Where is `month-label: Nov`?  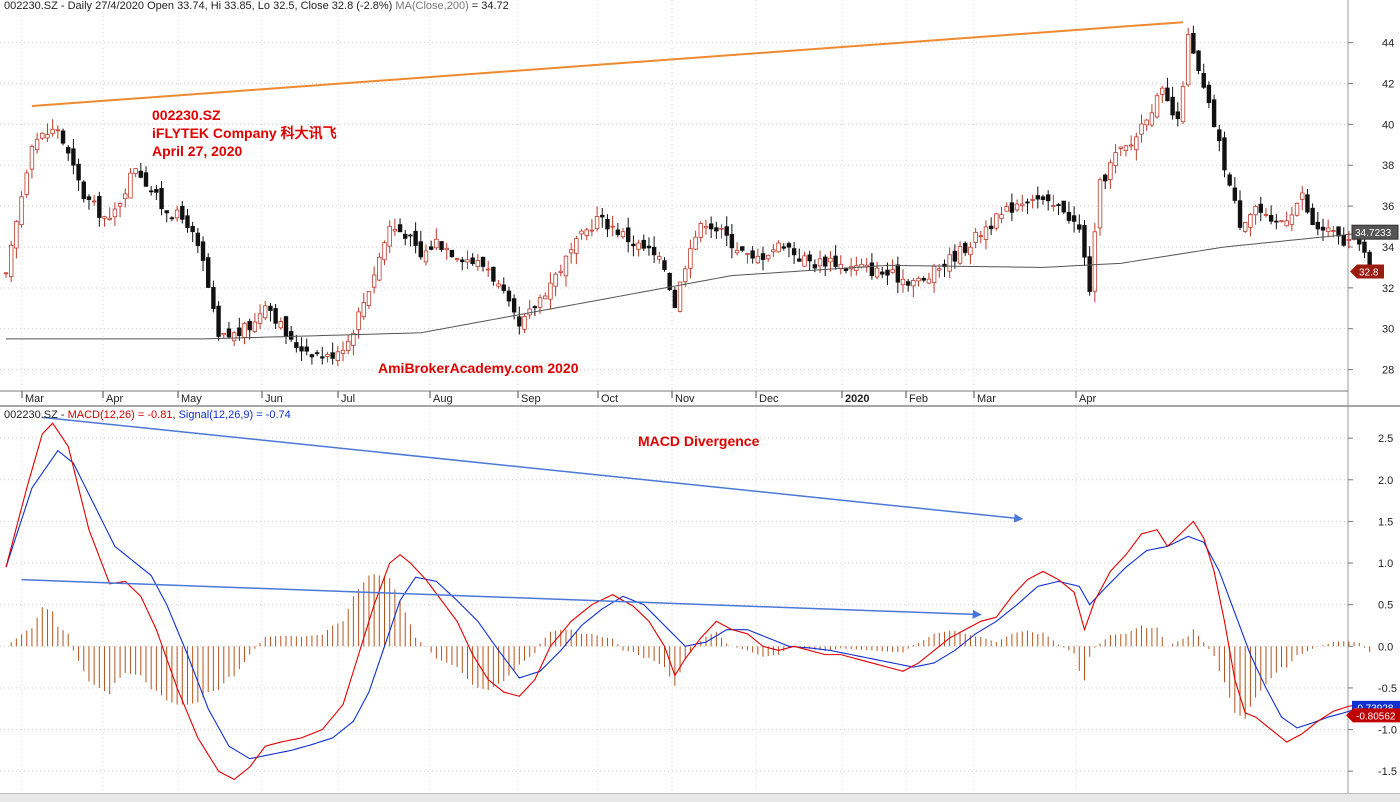
month-label: Nov is located at coordinates (685, 399).